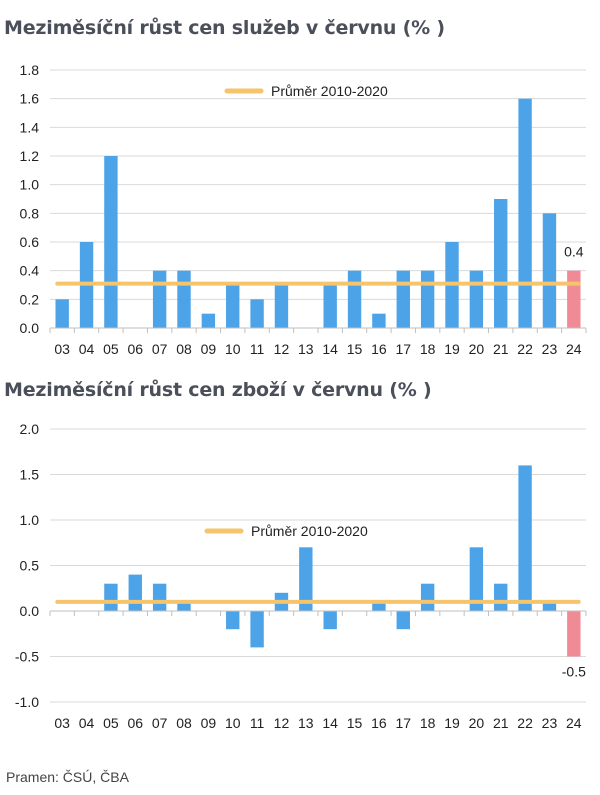 The width and height of the screenshot is (600, 795). What do you see at coordinates (218, 390) in the screenshot?
I see `chart-title-goods: Meziměsíční růst cen zboží v červnu (% )` at bounding box center [218, 390].